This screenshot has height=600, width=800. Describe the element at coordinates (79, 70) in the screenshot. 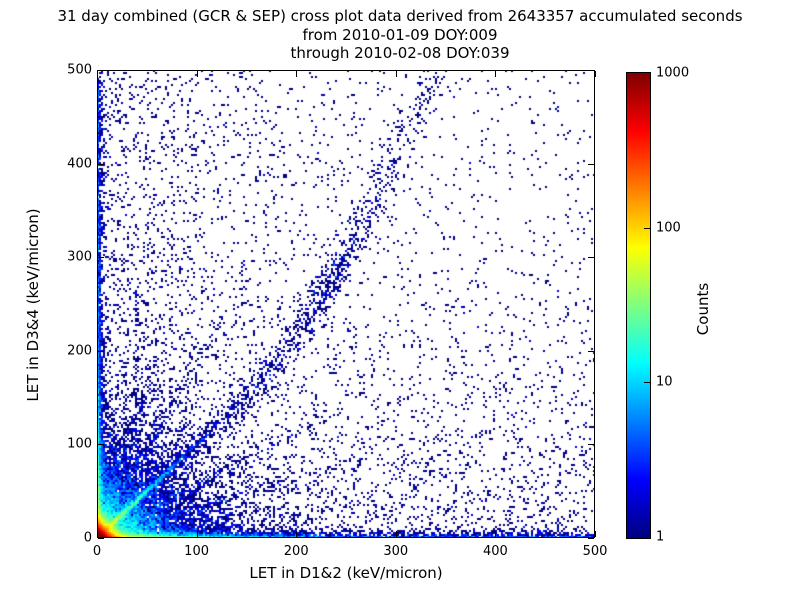

I see `y-tick-label: 500` at that location.